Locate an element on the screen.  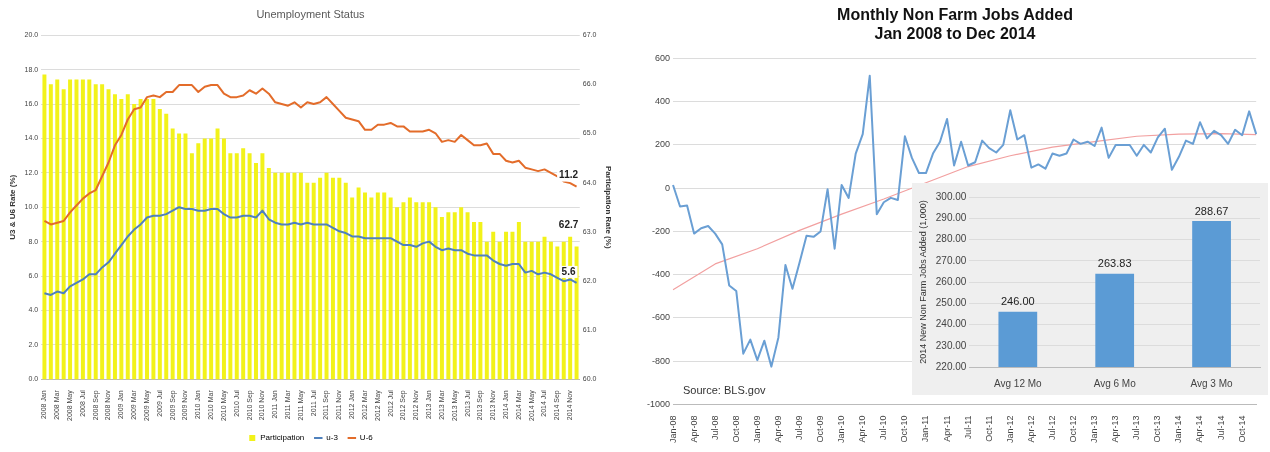
data-label: 5.6 is located at coordinates (568, 271).